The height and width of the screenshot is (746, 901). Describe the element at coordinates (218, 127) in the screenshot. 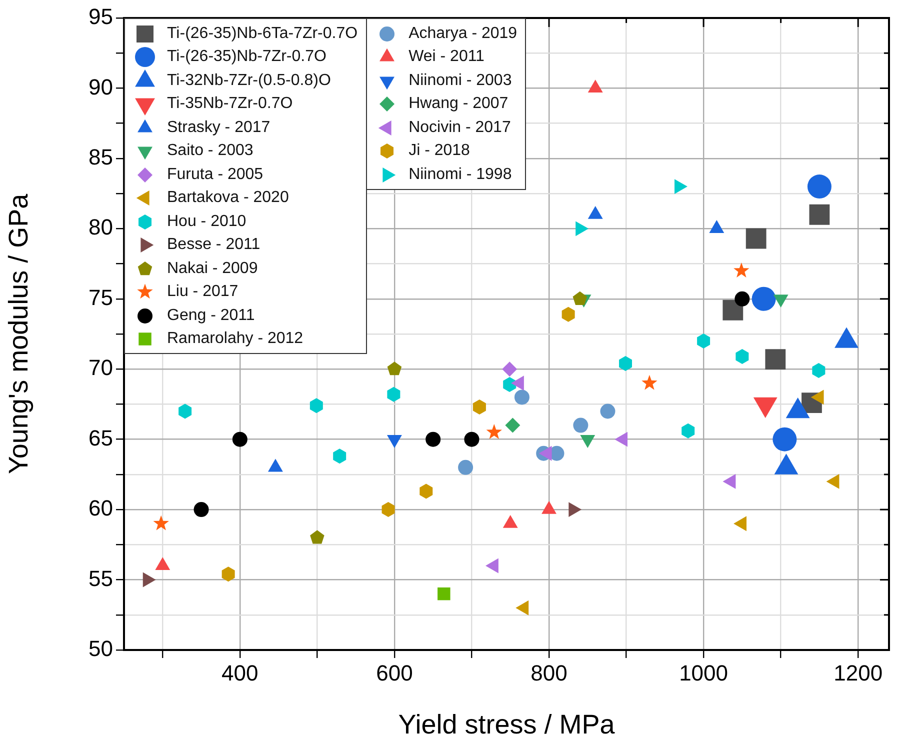

I see `legend-label: Strasky - 2017` at that location.